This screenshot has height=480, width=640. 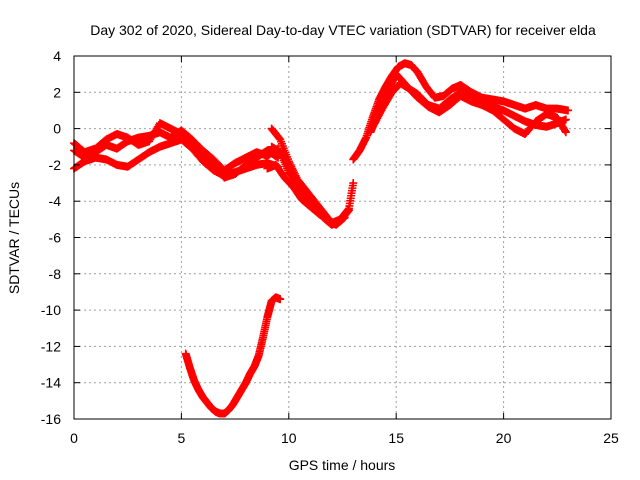 What do you see at coordinates (57, 129) in the screenshot?
I see `y-tick-label: 0` at bounding box center [57, 129].